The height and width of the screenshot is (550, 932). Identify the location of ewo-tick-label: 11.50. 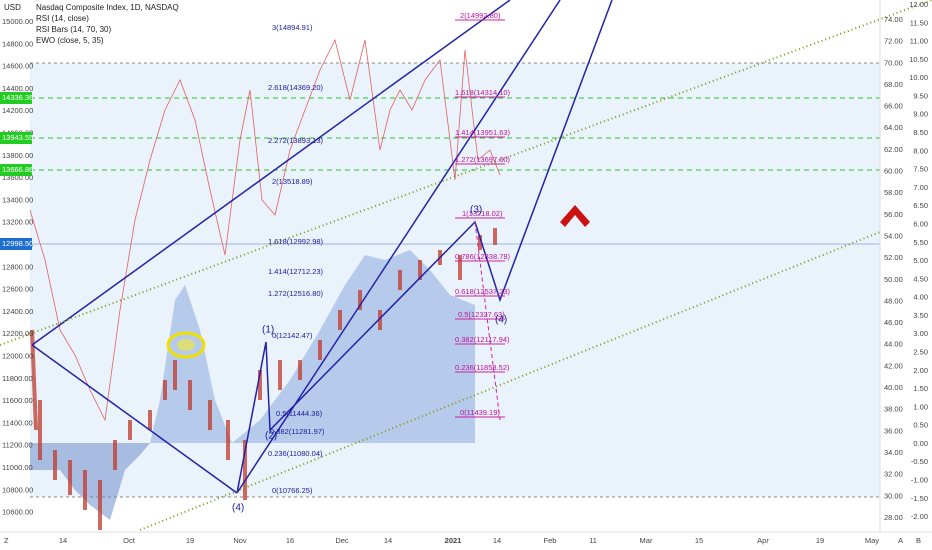
(919, 22).